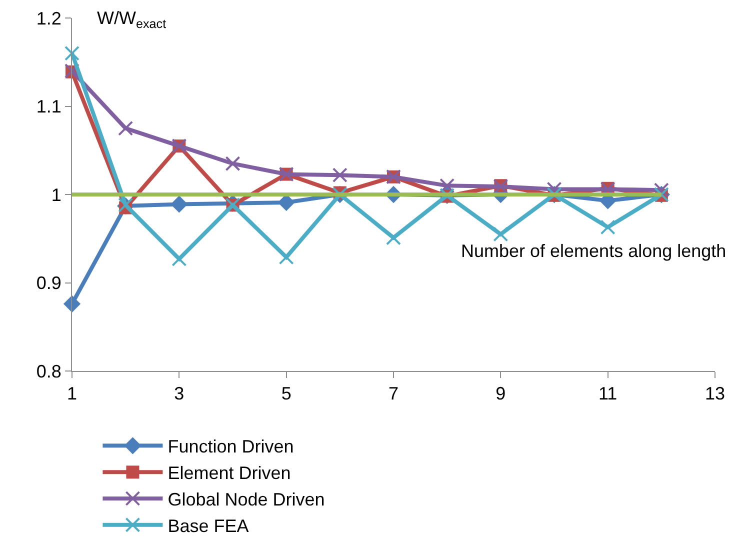 The width and height of the screenshot is (732, 556). What do you see at coordinates (49, 106) in the screenshot?
I see `y-tick-label: 1.1` at bounding box center [49, 106].